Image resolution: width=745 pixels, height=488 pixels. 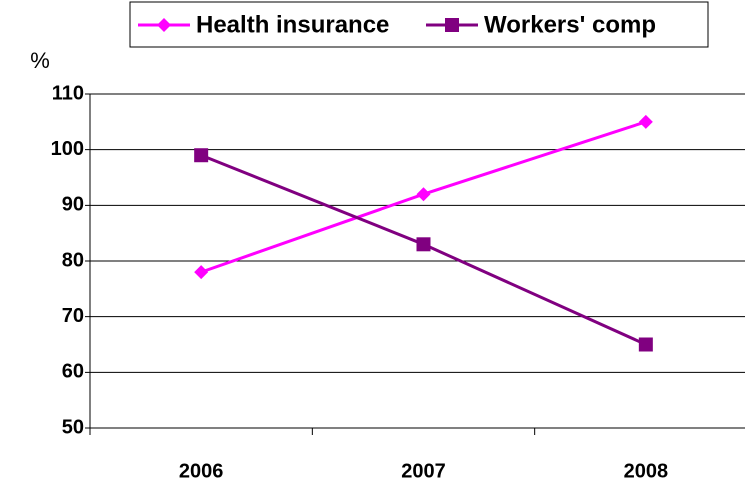 What do you see at coordinates (73, 205) in the screenshot?
I see `y-tick-label: 90` at bounding box center [73, 205].